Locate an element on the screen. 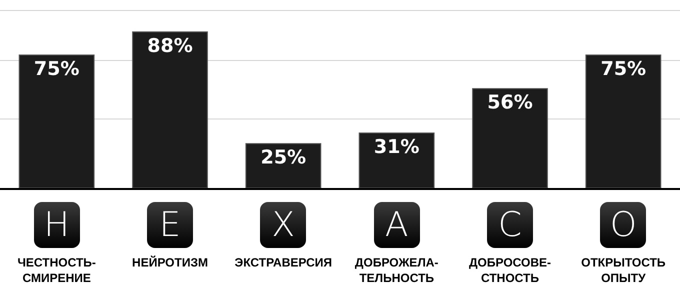 This screenshot has height=302, width=680. letter-tile: C is located at coordinates (510, 225).